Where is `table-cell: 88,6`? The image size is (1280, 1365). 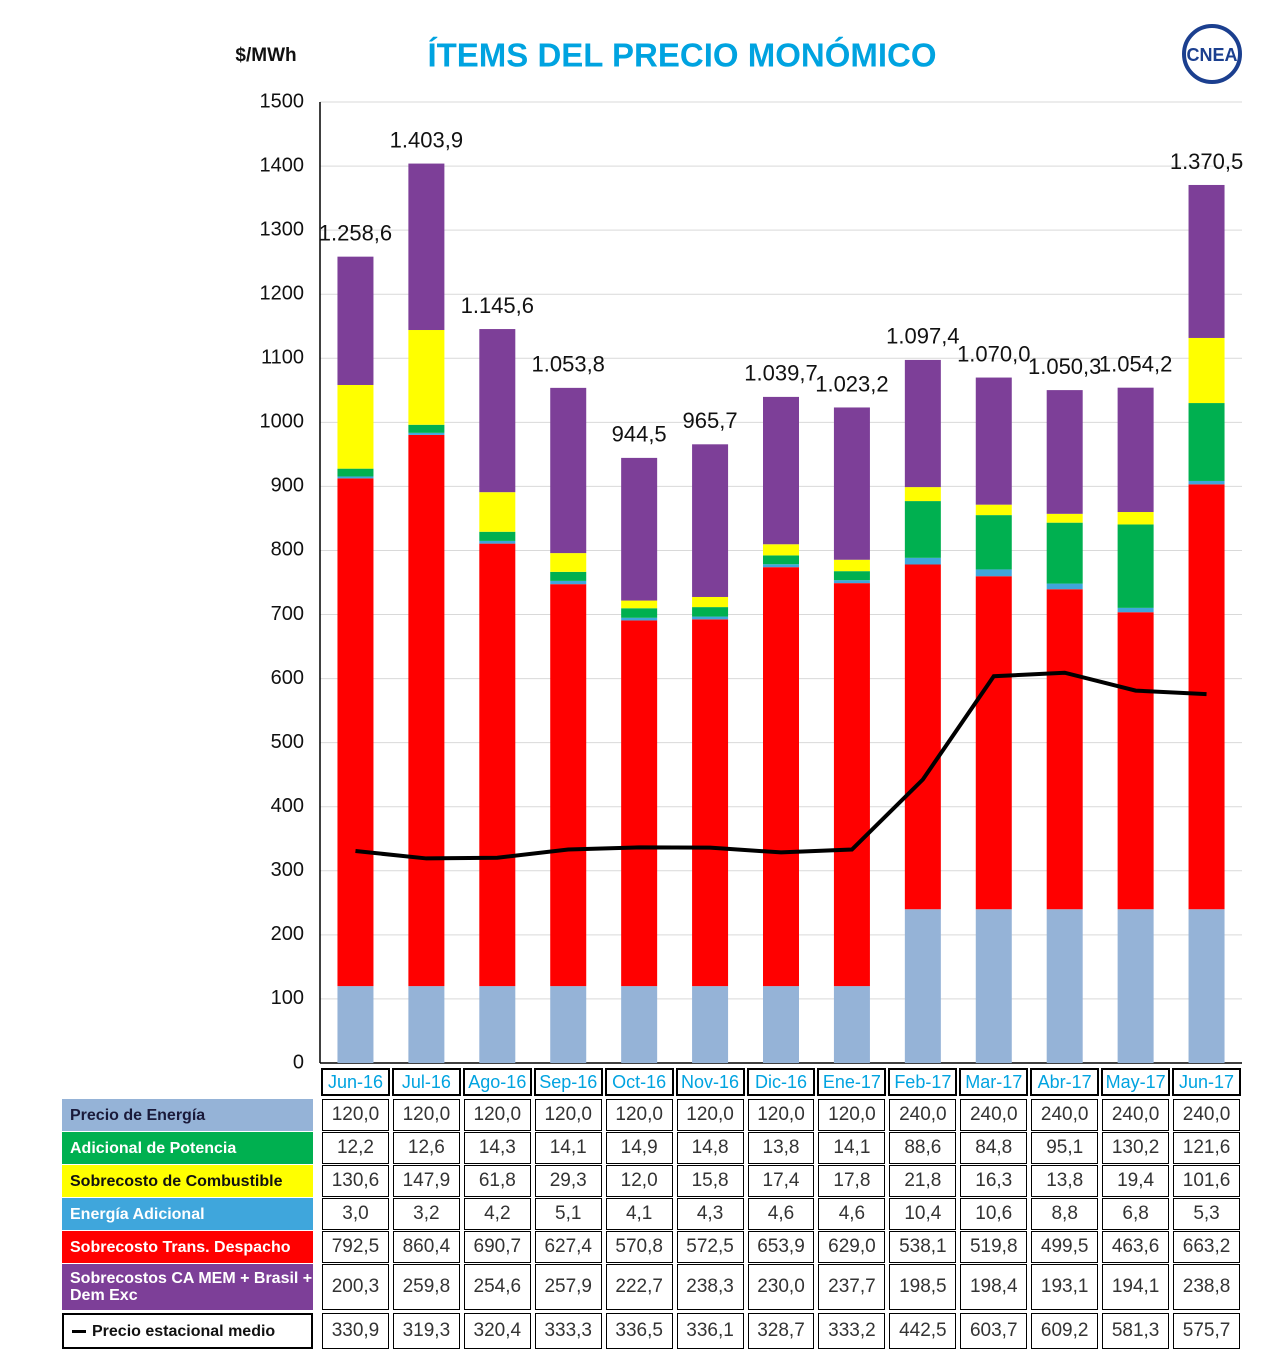
table-cell: 88,6 is located at coordinates (923, 1148).